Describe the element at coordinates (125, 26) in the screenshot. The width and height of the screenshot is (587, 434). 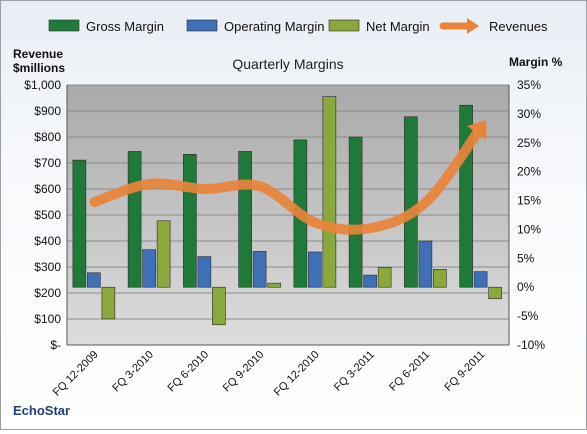
I see `legend-label: Gross Margin` at that location.